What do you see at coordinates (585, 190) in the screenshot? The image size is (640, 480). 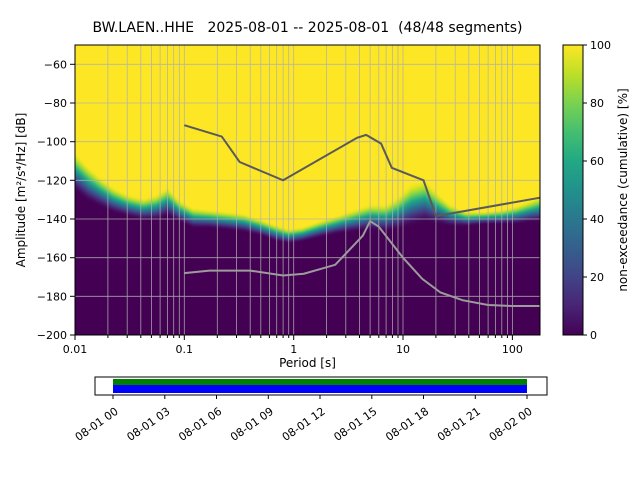 I see `colorbar-ticks` at bounding box center [585, 190].